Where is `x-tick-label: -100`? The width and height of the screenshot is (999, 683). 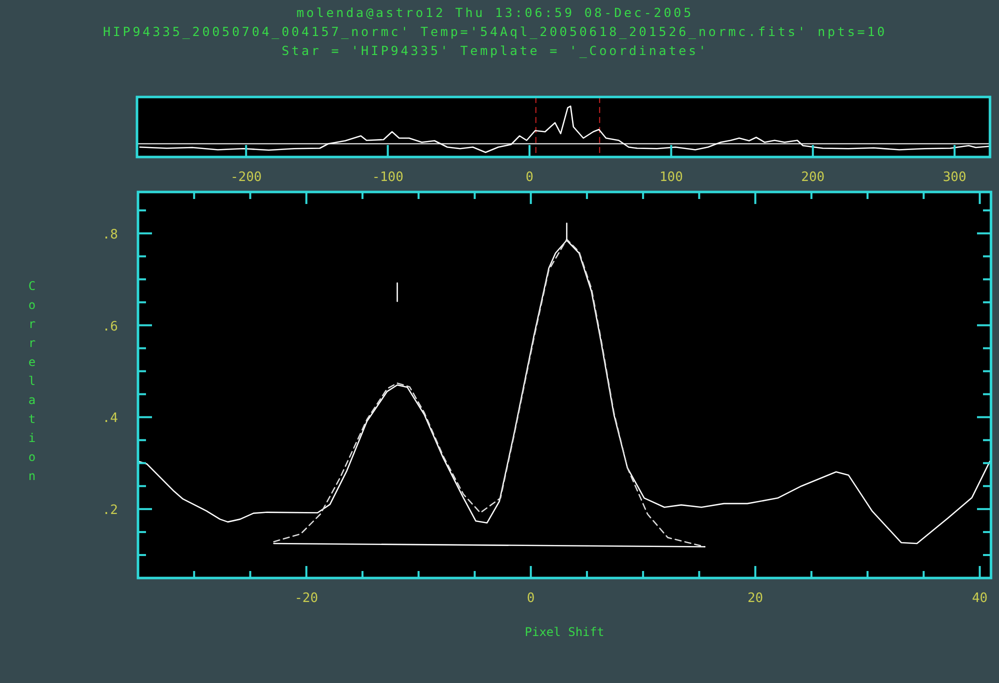 x-tick-label: -100 is located at coordinates (388, 177).